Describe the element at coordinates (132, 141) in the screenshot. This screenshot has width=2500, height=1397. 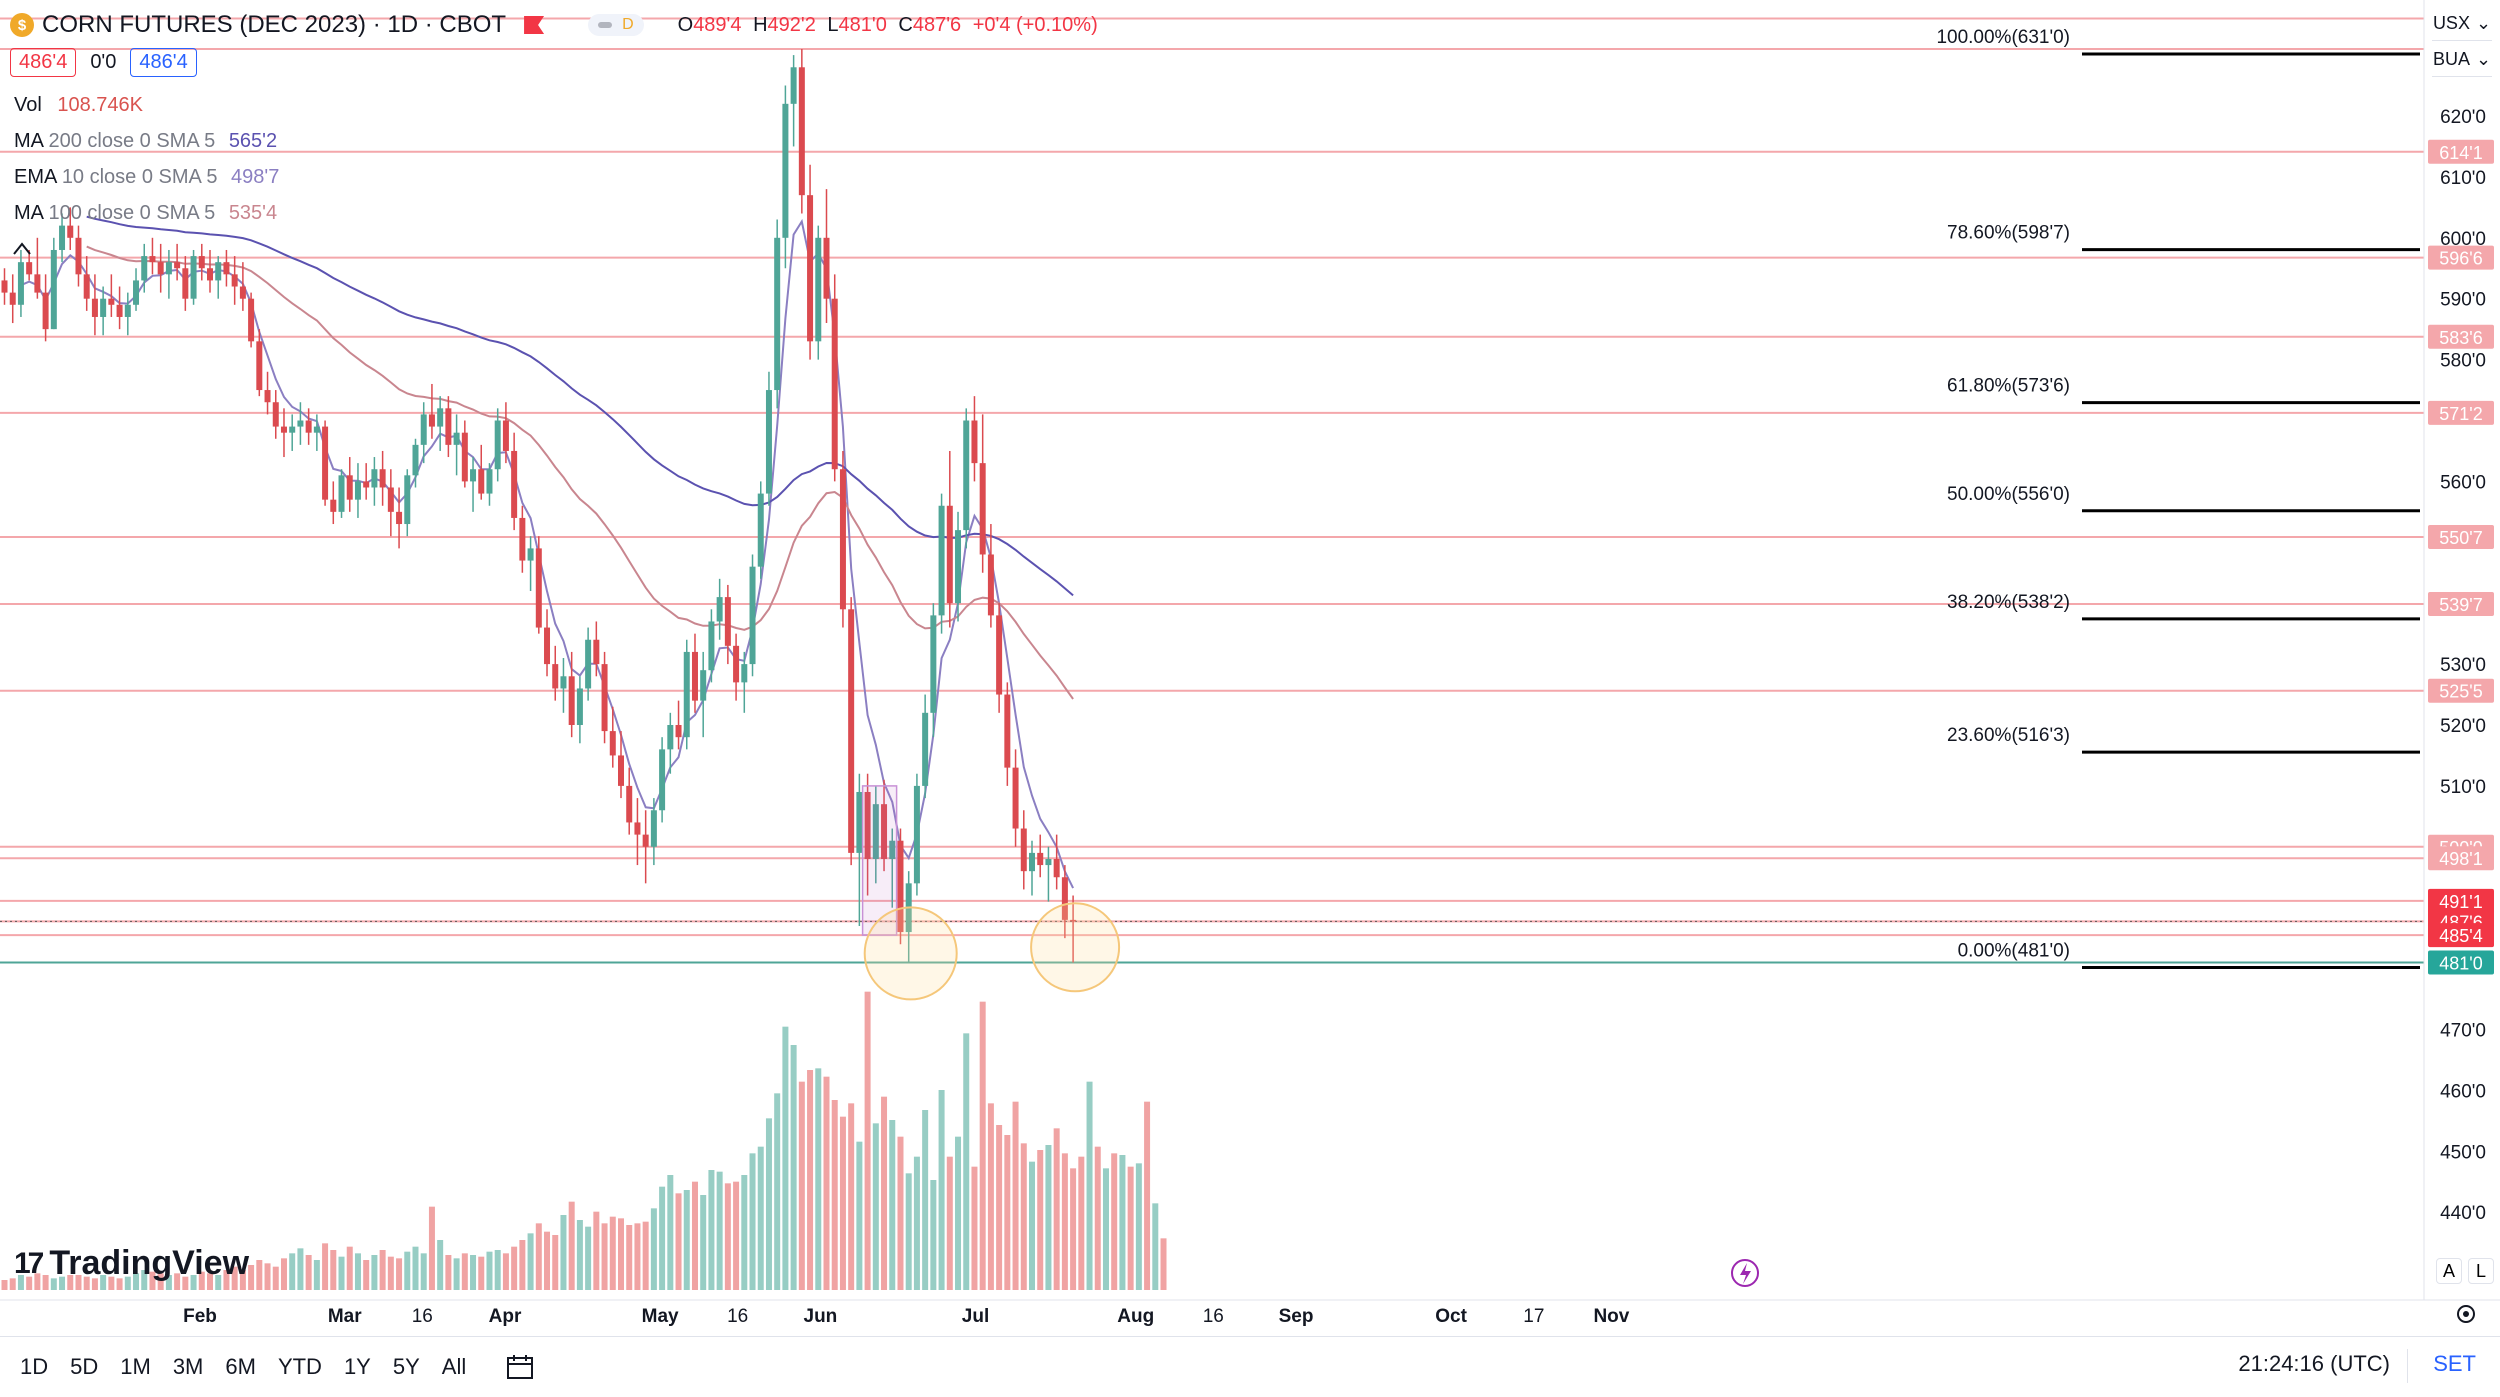
I see `indicator-params: 200 close 0 SMA 5` at that location.